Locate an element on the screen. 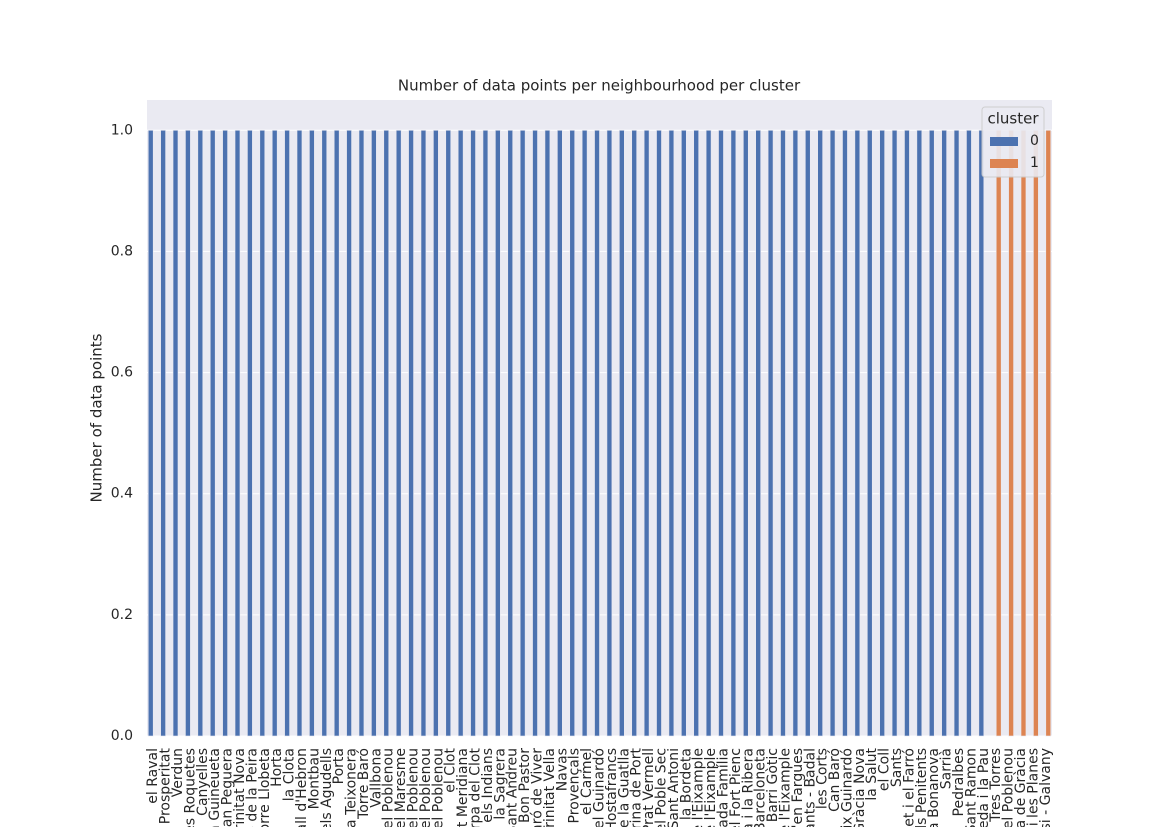 The image size is (1170, 827). x-tick-label: Vallvidrera, el Tibidabo i les Planes is located at coordinates (1033, 787).